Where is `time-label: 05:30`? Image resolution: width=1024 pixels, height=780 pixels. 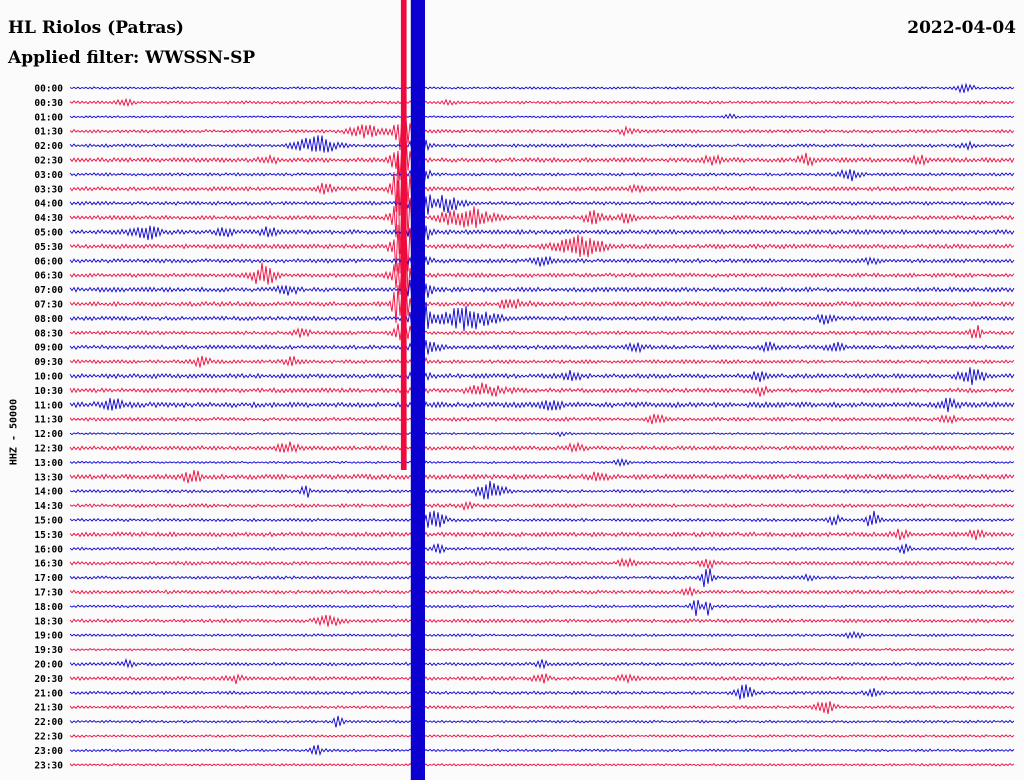 time-label: 05:30 is located at coordinates (48, 247).